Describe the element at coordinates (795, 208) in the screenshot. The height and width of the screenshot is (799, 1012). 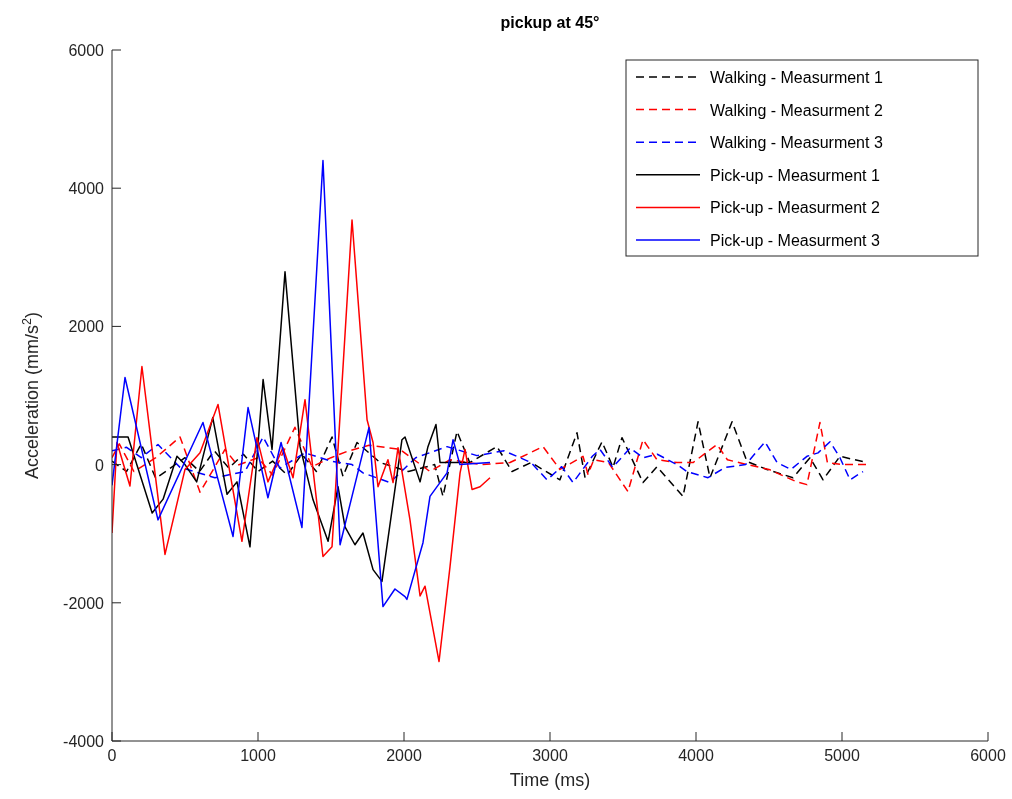
I see `legend-label: Pick-up - Measurment 2` at that location.